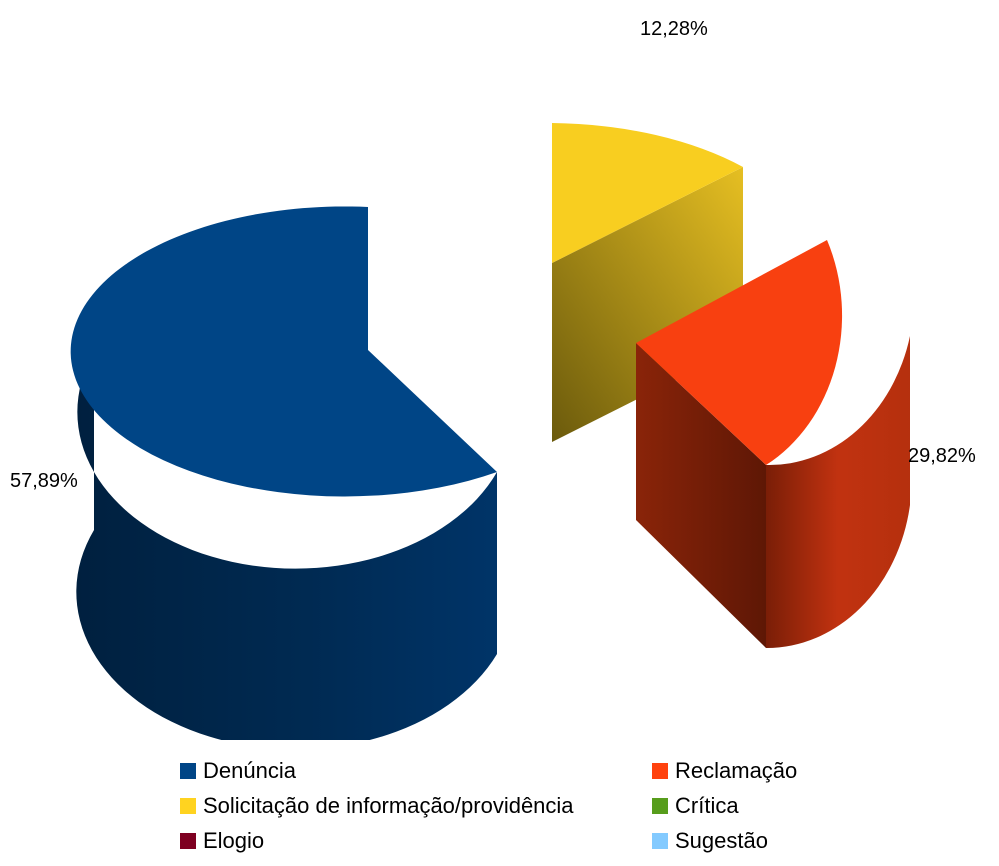 The height and width of the screenshot is (866, 999). What do you see at coordinates (660, 771) in the screenshot?
I see `legend-swatch-reclamacao` at bounding box center [660, 771].